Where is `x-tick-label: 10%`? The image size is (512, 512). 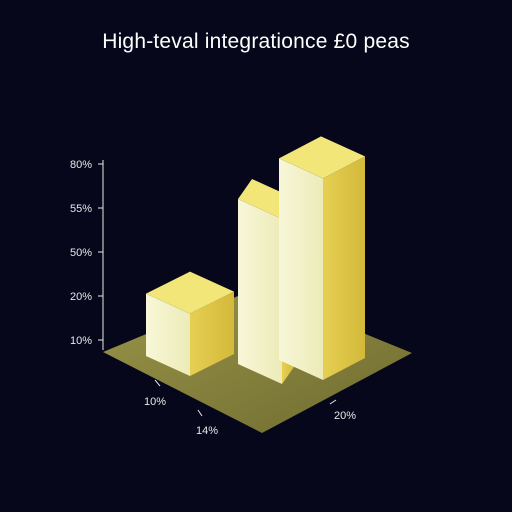
x-tick-label: 10% is located at coordinates (155, 402).